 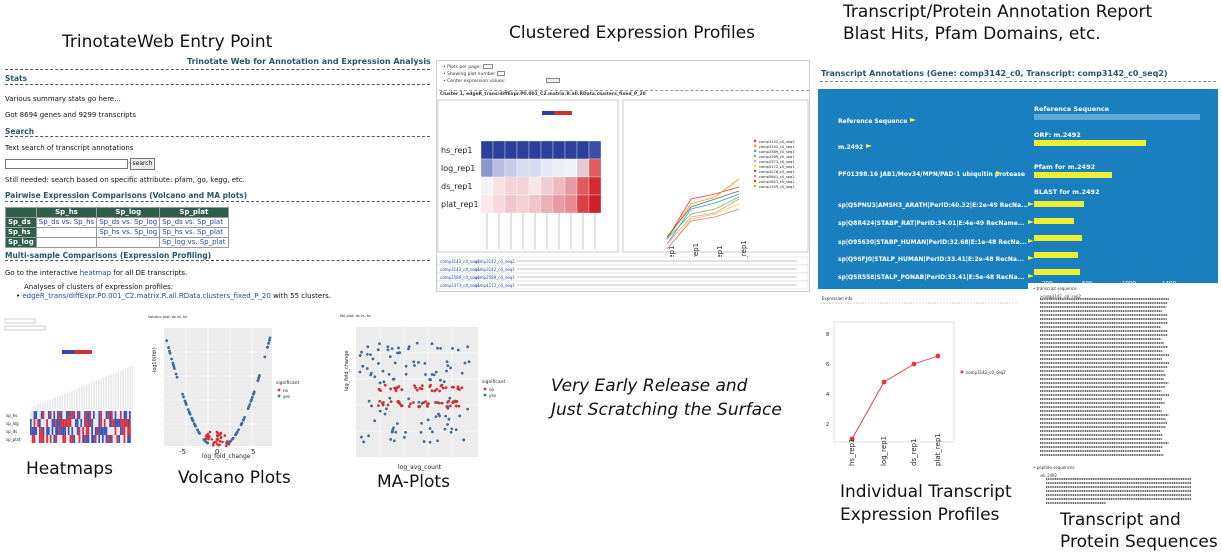 What do you see at coordinates (66, 222) in the screenshot?
I see `comparison-link: Sp_ds vs. Sp_hs` at bounding box center [66, 222].